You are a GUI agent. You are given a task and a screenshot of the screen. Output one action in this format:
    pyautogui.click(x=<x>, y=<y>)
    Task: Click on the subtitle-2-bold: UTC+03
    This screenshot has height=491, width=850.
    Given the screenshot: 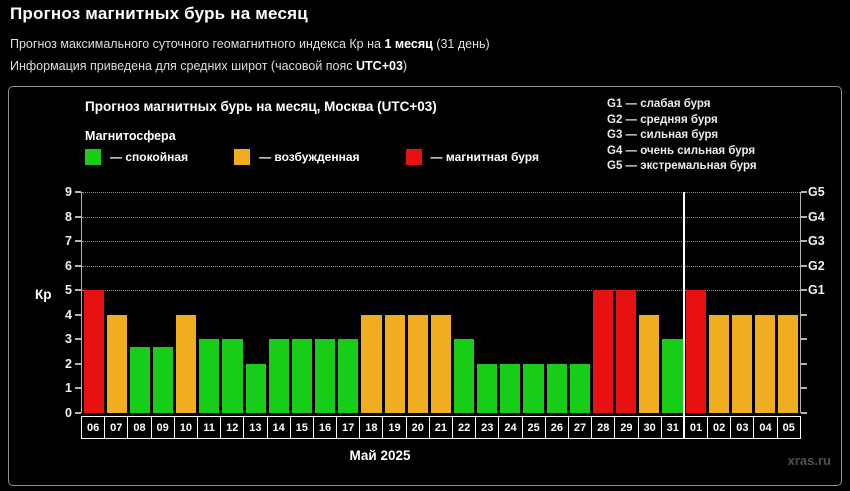 What is the action you would take?
    pyautogui.click(x=379, y=66)
    